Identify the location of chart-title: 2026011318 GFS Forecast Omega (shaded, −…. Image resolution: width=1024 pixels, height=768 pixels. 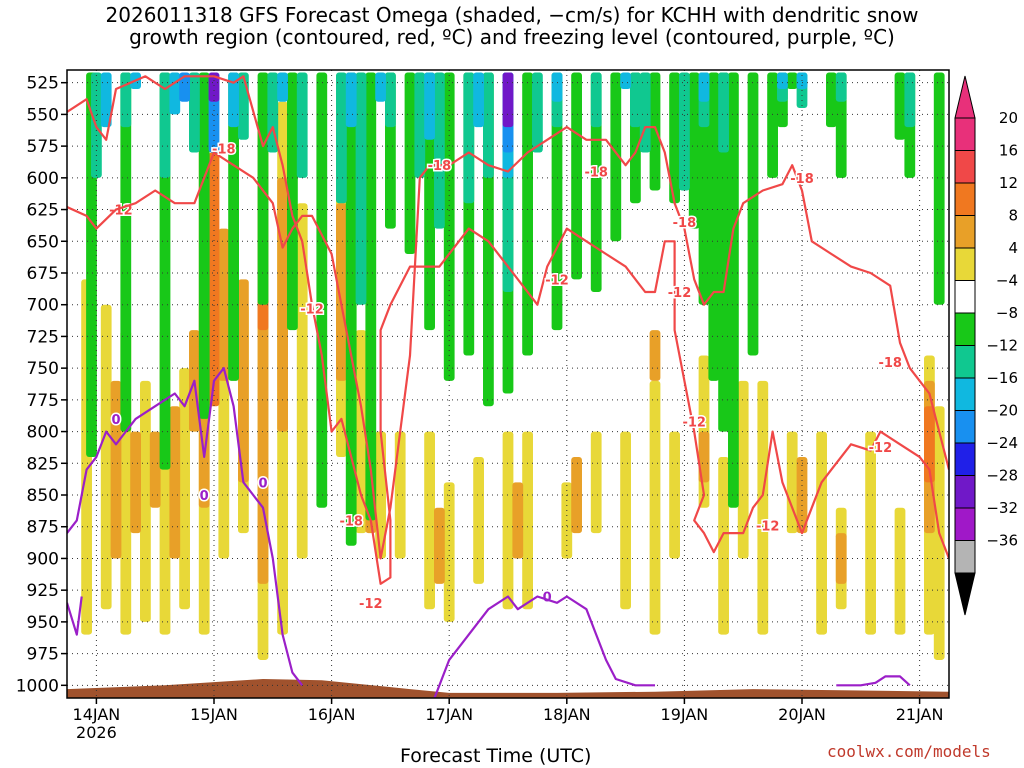
(512, 26).